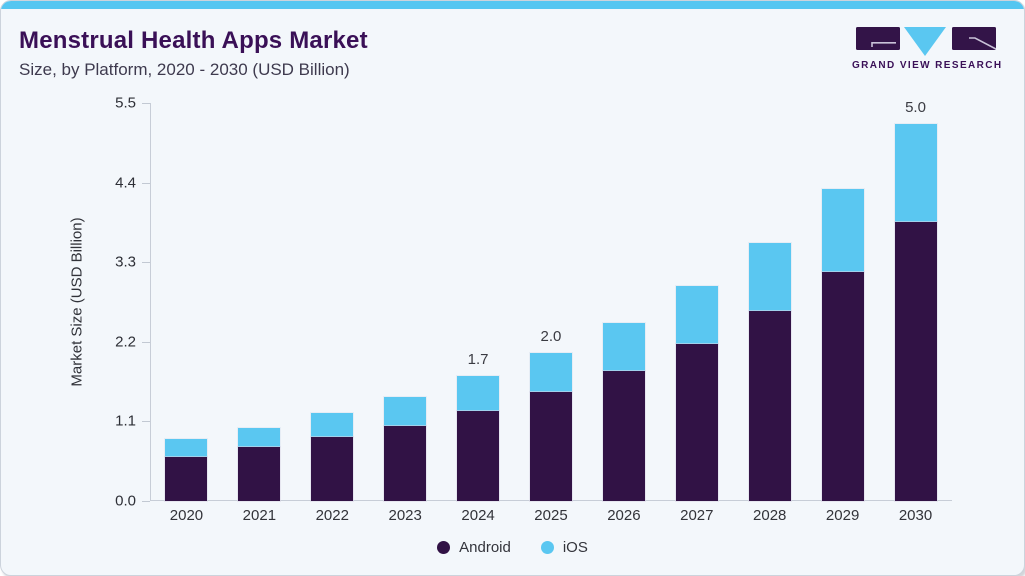  Describe the element at coordinates (259, 474) in the screenshot. I see `android-segment-2021` at that location.